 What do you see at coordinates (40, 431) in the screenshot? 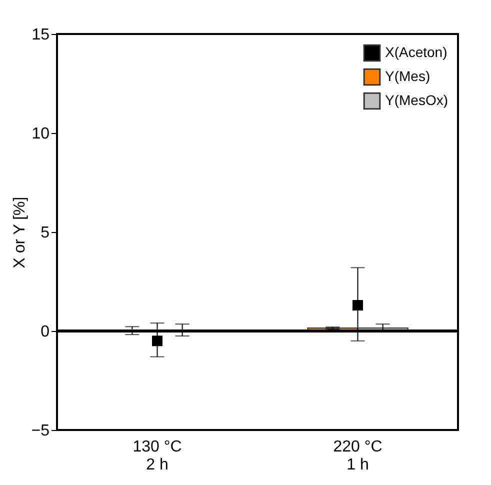
I see `y-tick-label: −5` at bounding box center [40, 431].